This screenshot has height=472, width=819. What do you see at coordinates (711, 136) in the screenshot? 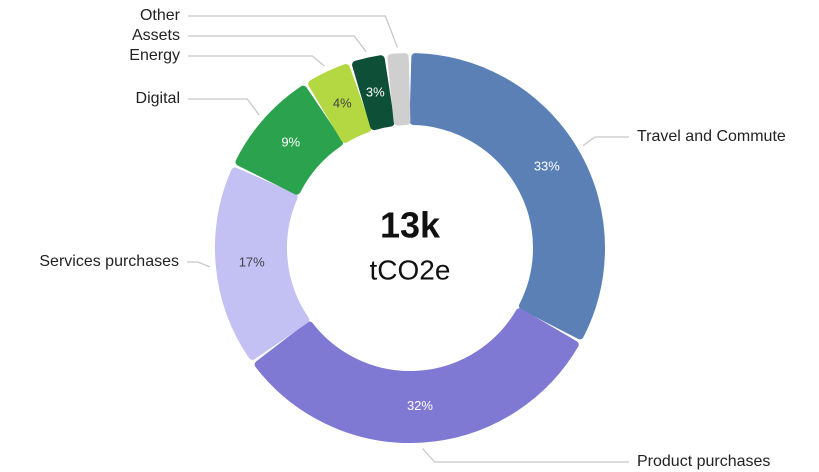
I see `category-label: Travel and Commute` at bounding box center [711, 136].